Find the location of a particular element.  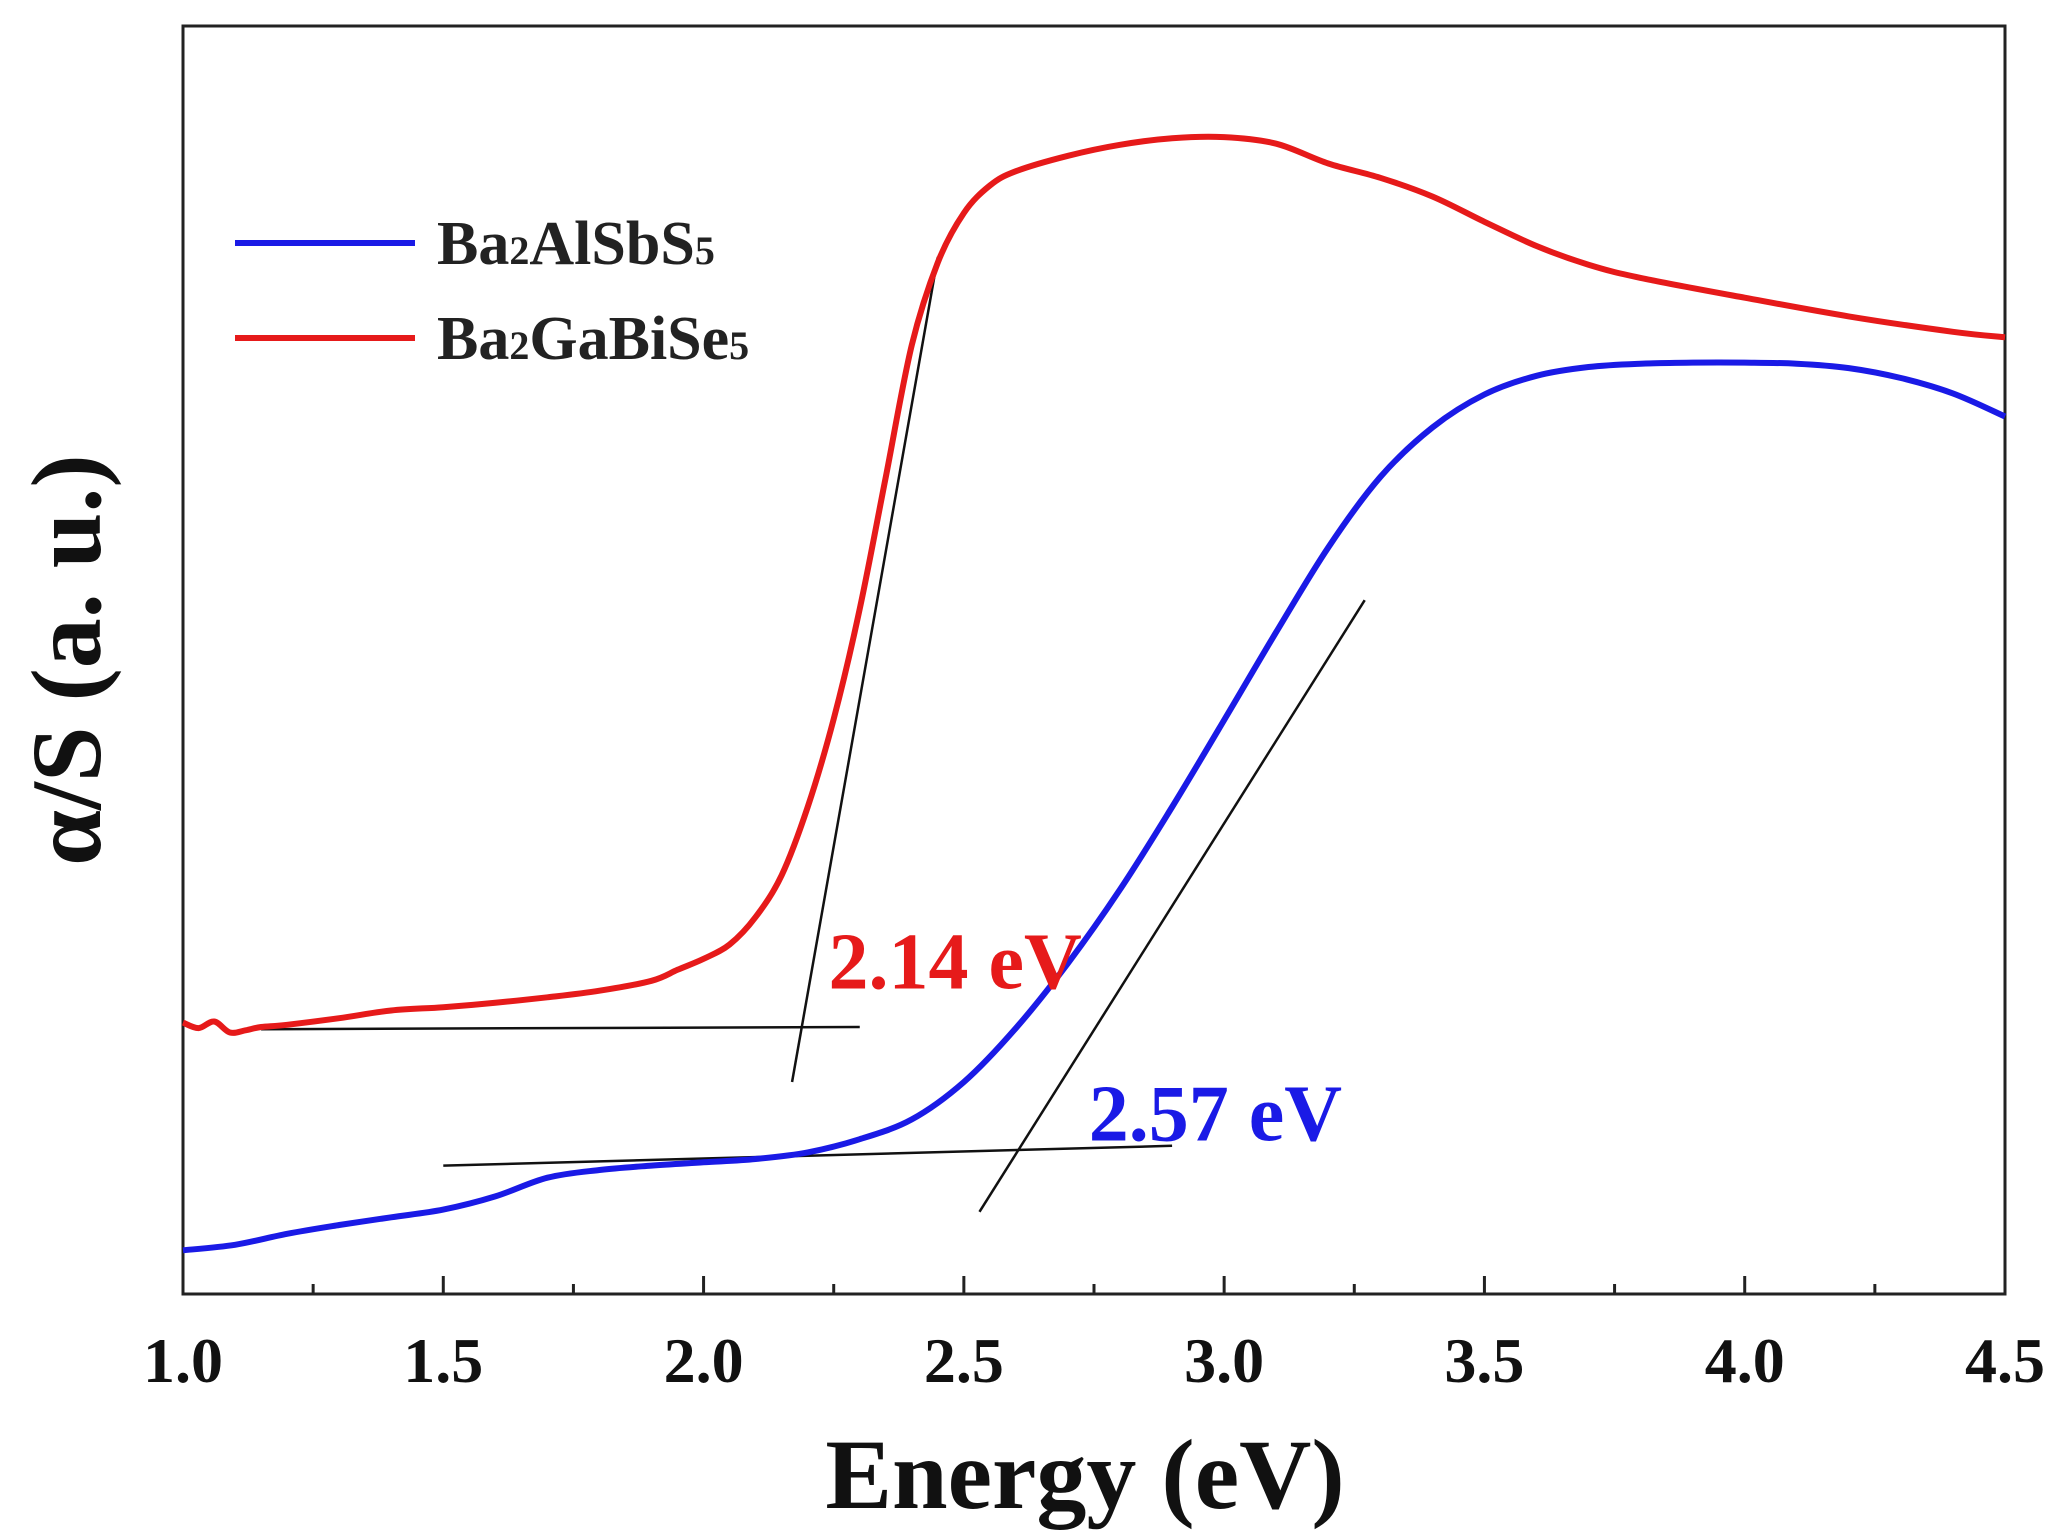

x-tick-label: 3.0 is located at coordinates (1224, 1360).